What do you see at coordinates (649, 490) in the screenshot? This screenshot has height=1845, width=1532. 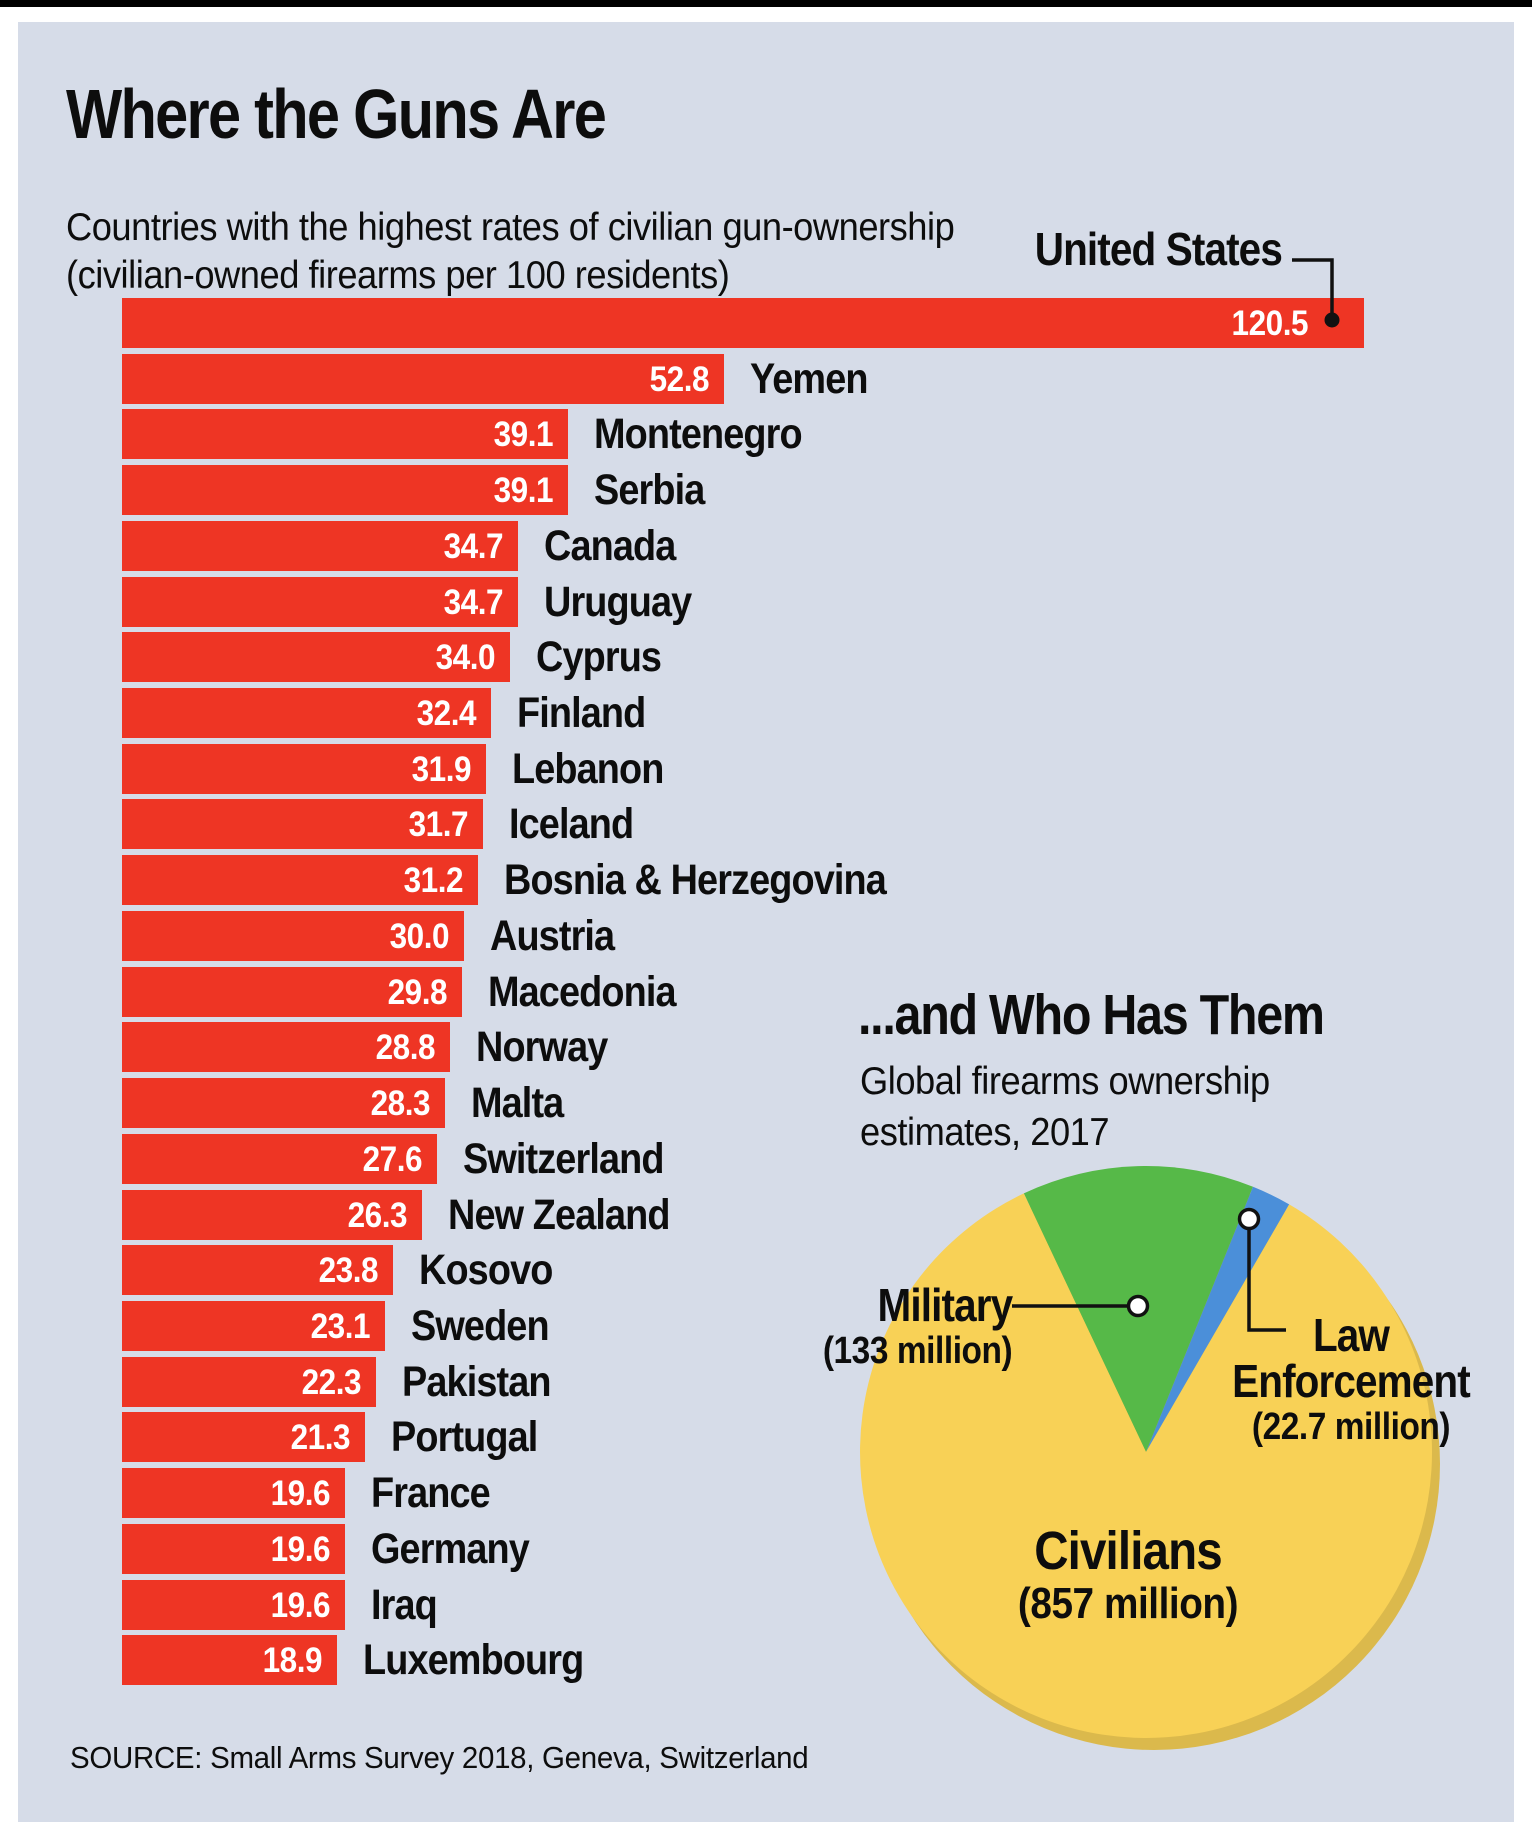 I see `bar-country-label-serbia: Serbia` at bounding box center [649, 490].